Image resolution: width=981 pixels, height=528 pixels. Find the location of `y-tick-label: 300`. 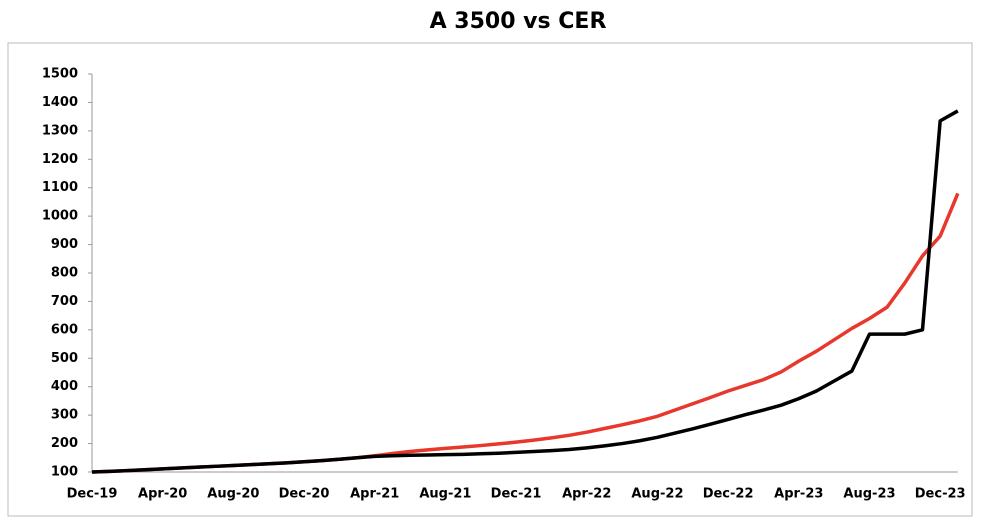

y-tick-label: 300 is located at coordinates (64, 415).